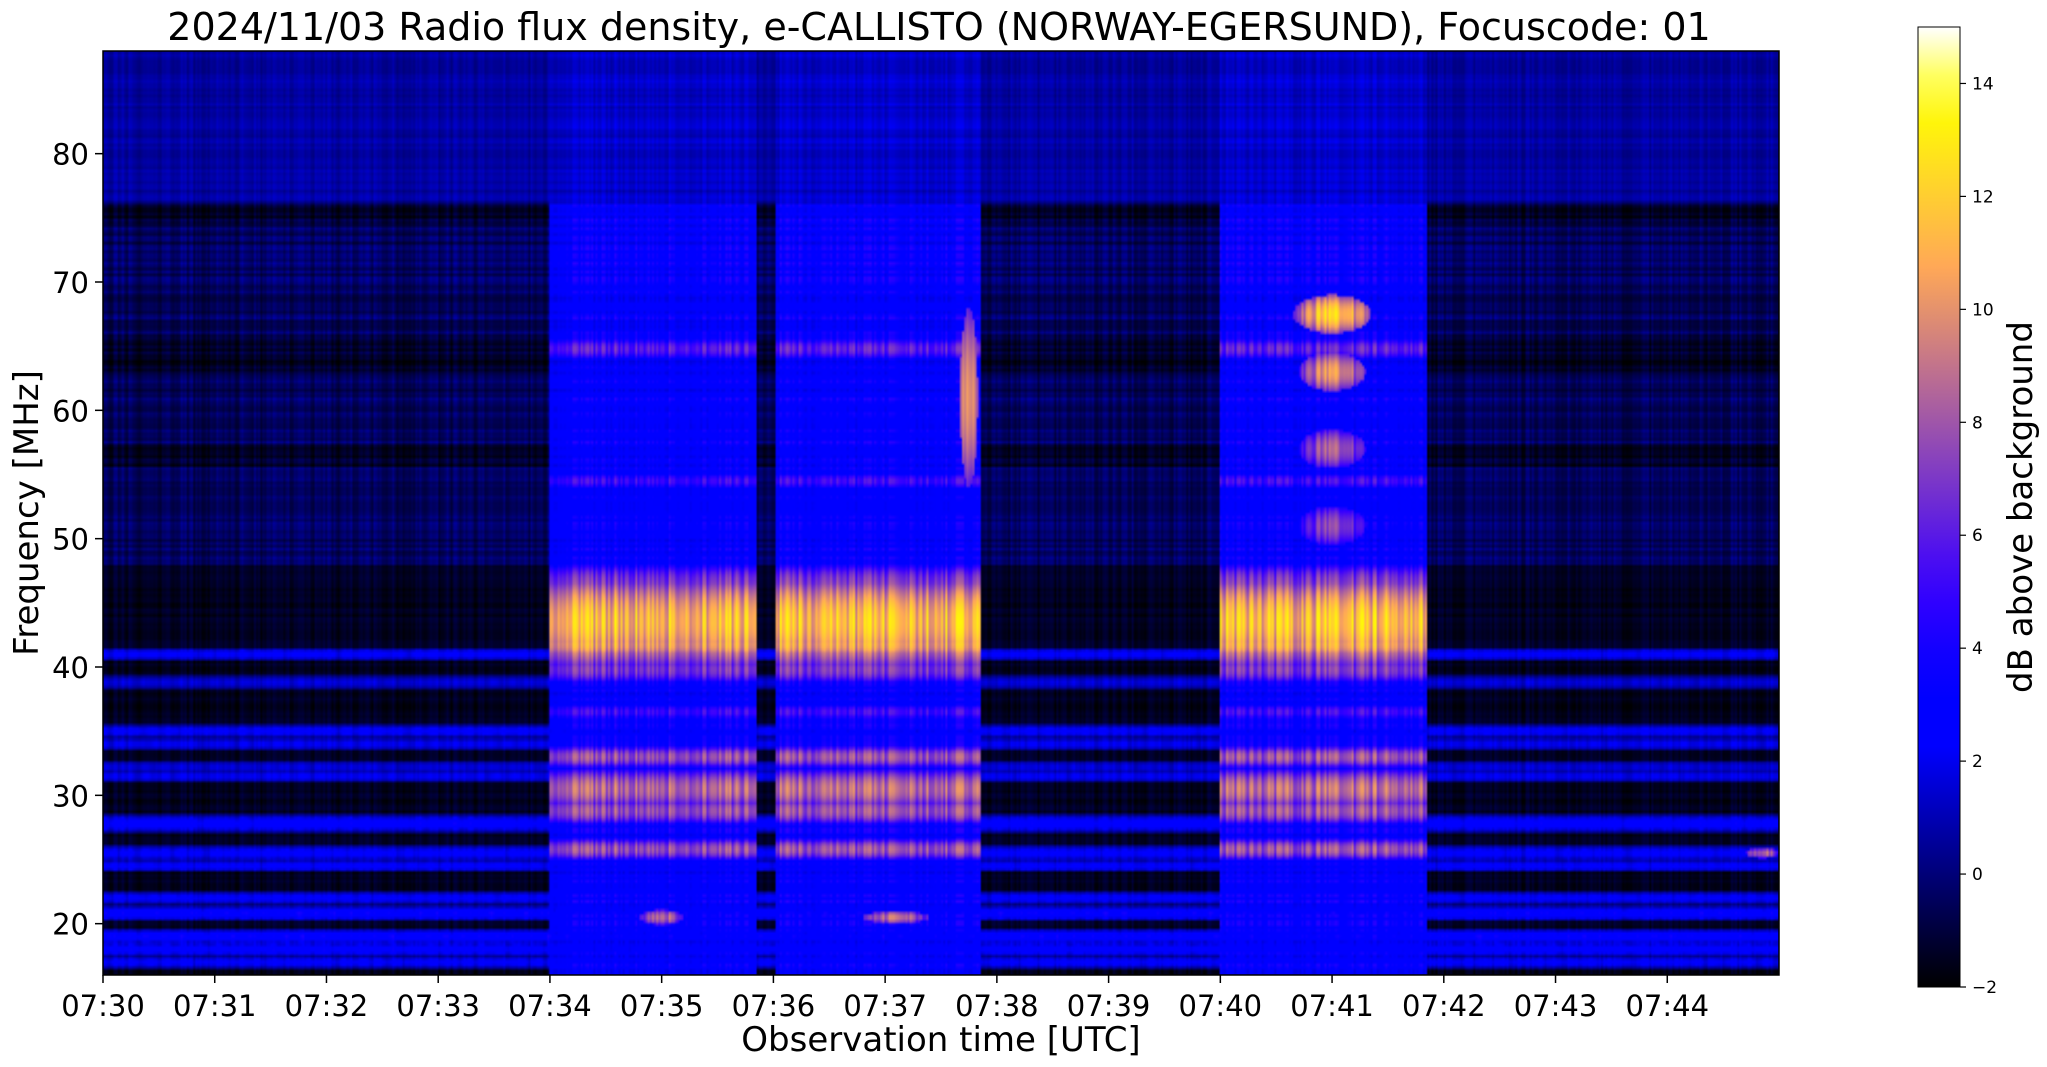 Image resolution: width=2047 pixels, height=1067 pixels. I want to click on x-tick-label: 07:31, so click(215, 1006).